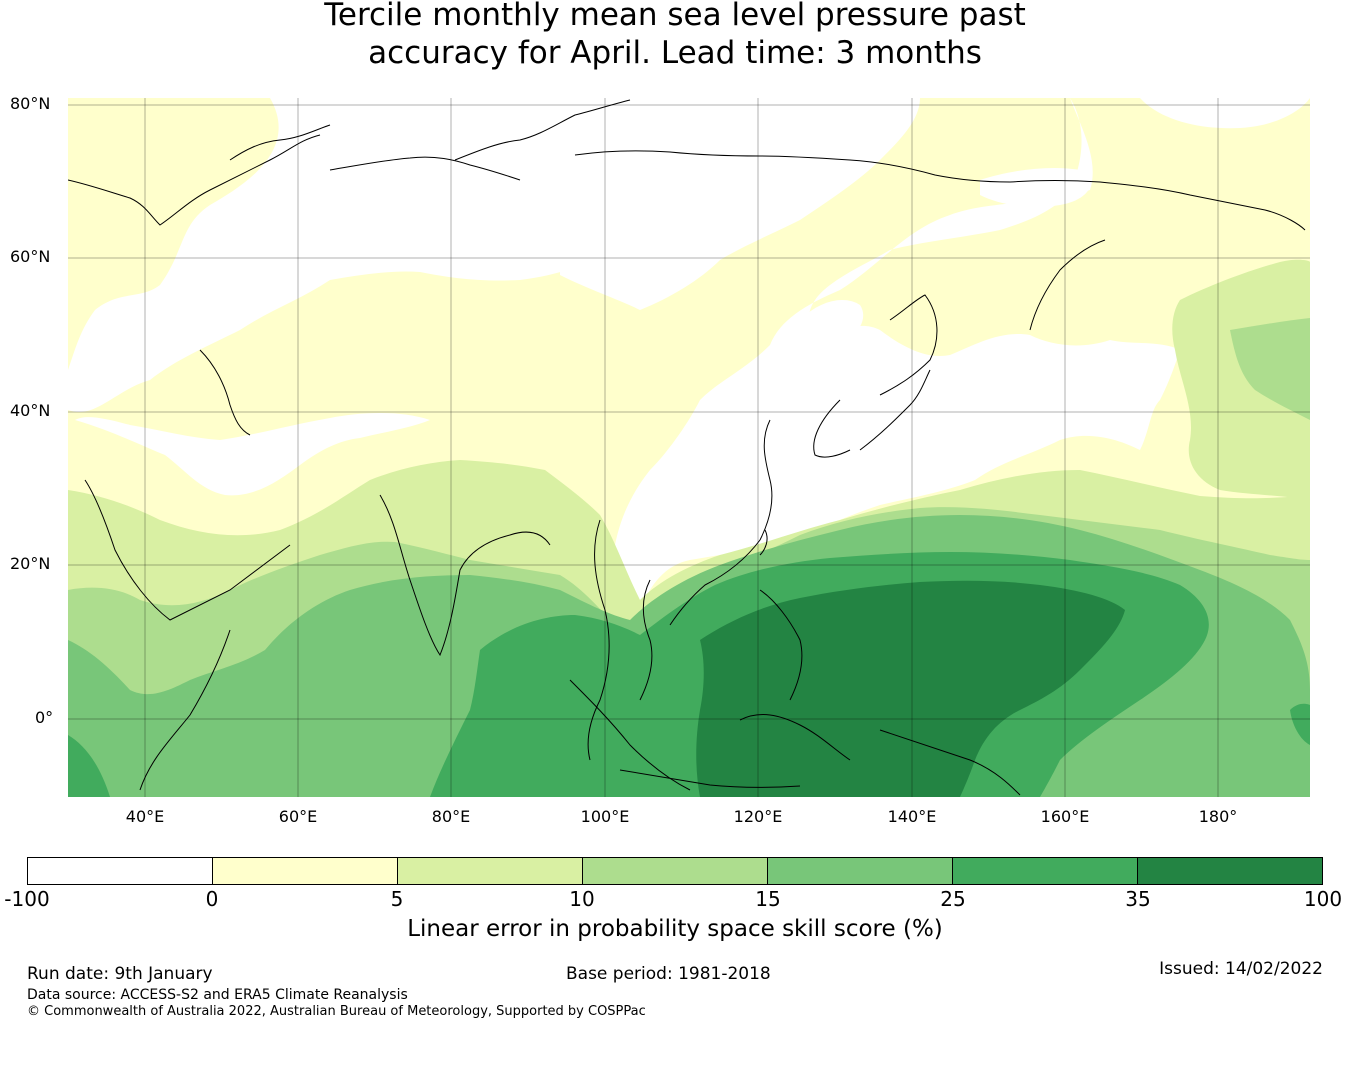  I want to click on run-date: Run date: 9th January, so click(120, 974).